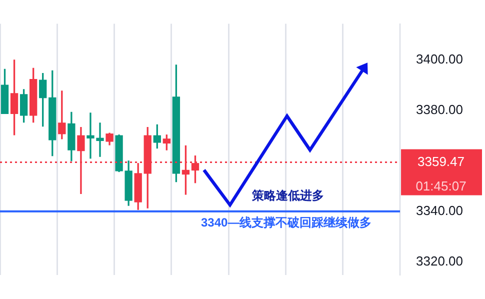 This screenshot has width=485, height=299. I want to click on text: 01:45:07, so click(441, 186).